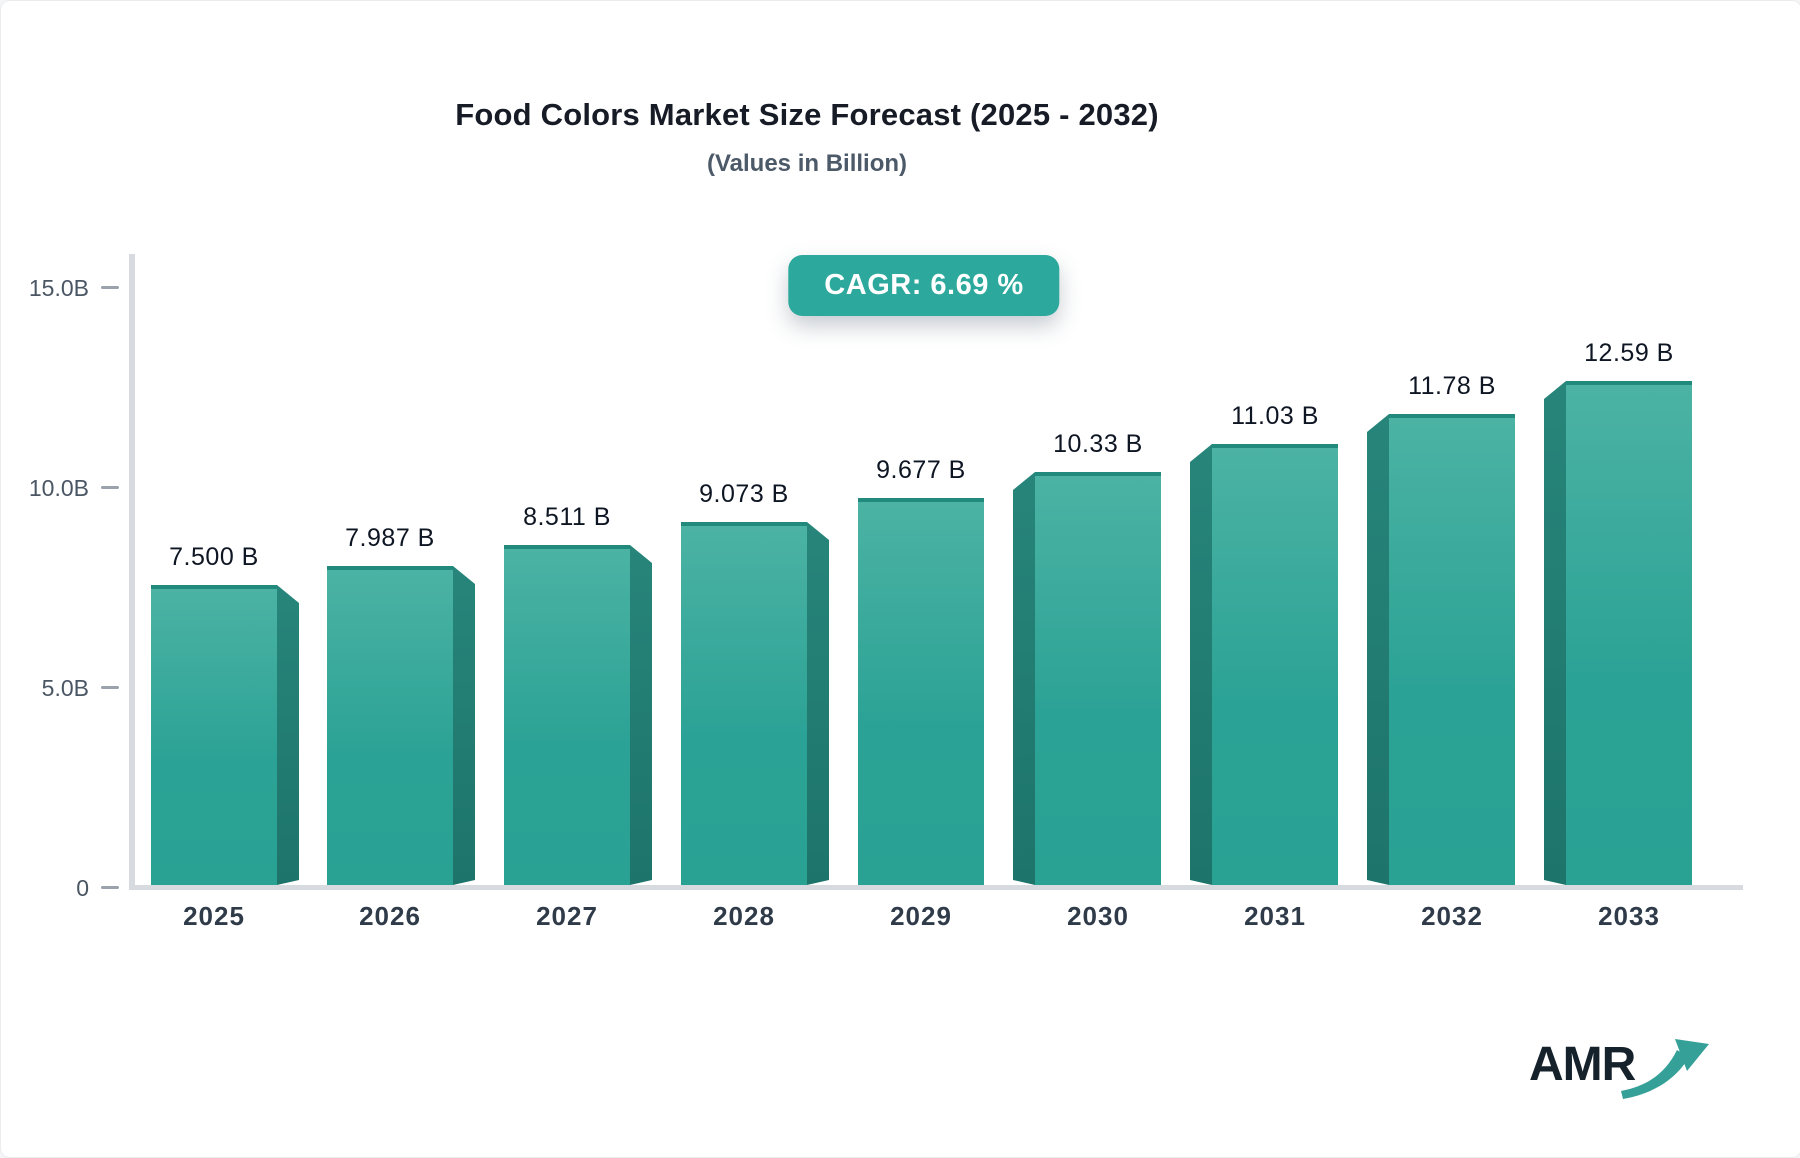 This screenshot has height=1158, width=1800. What do you see at coordinates (1629, 916) in the screenshot?
I see `x-tick-label: 2033` at bounding box center [1629, 916].